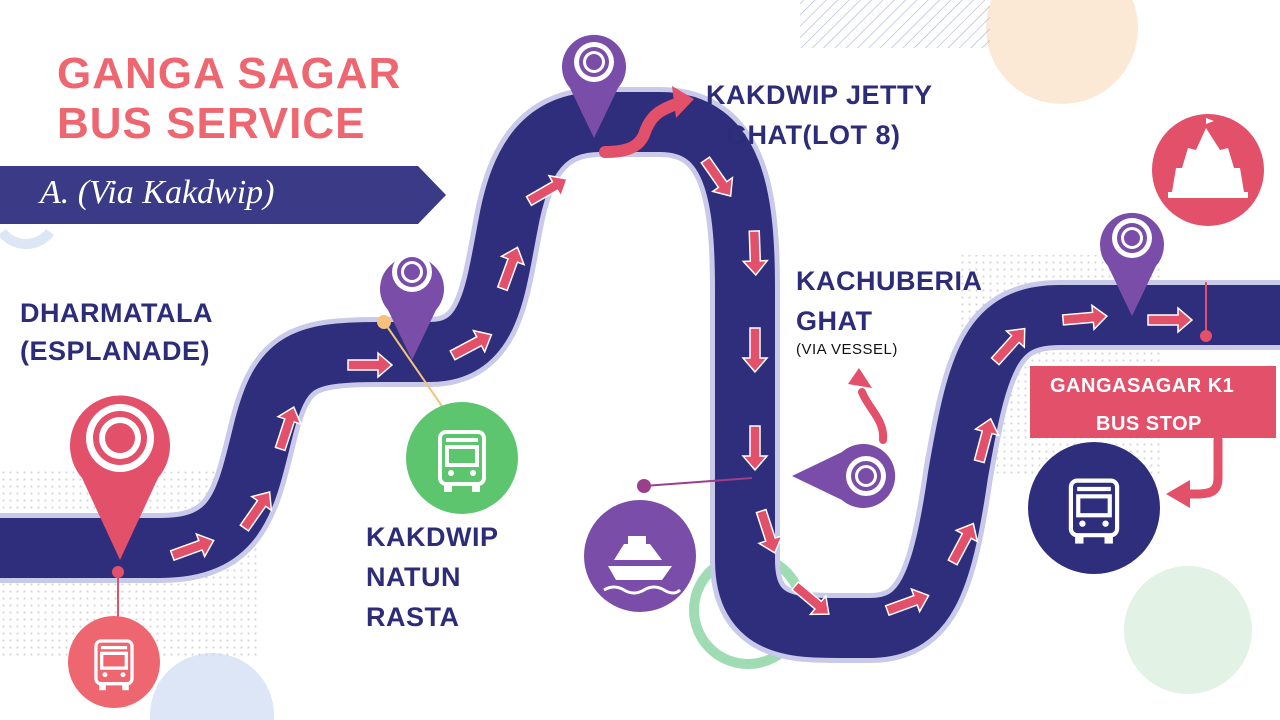  What do you see at coordinates (889, 281) in the screenshot?
I see `stop-label-kachuberia-1: KACHUBERIA` at bounding box center [889, 281].